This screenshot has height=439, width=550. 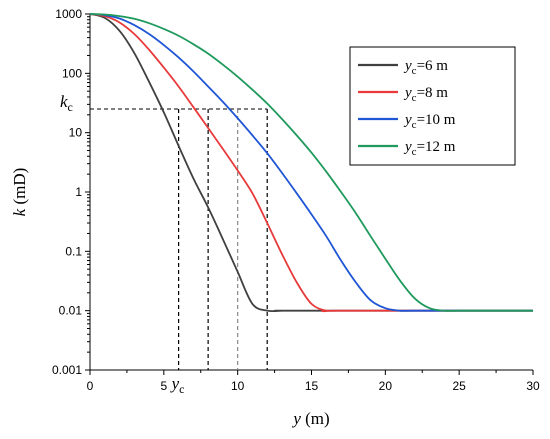 What do you see at coordinates (386, 386) in the screenshot?
I see `x-tick-label: 20` at bounding box center [386, 386].